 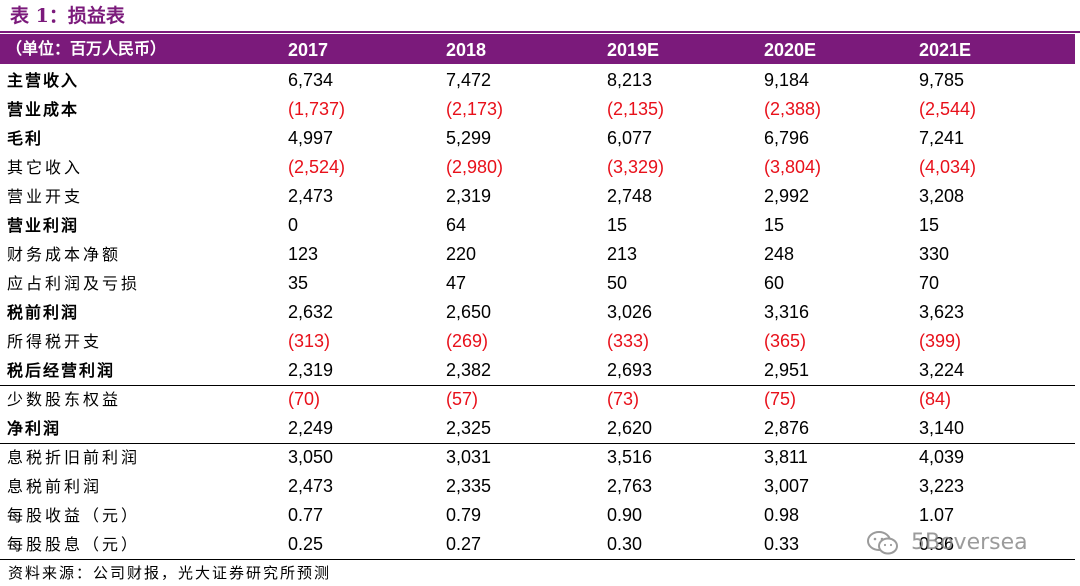 I want to click on table-cell: (2,524), so click(x=317, y=167).